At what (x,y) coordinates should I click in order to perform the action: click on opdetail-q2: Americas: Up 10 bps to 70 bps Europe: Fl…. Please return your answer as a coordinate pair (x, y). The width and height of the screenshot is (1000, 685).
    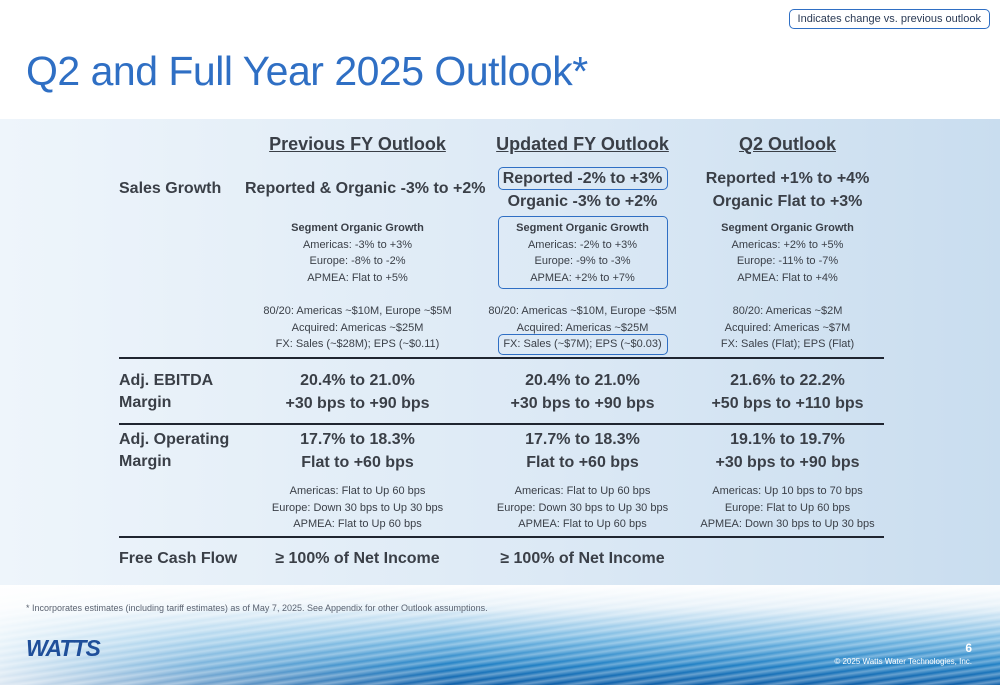
    Looking at the image, I should click on (787, 508).